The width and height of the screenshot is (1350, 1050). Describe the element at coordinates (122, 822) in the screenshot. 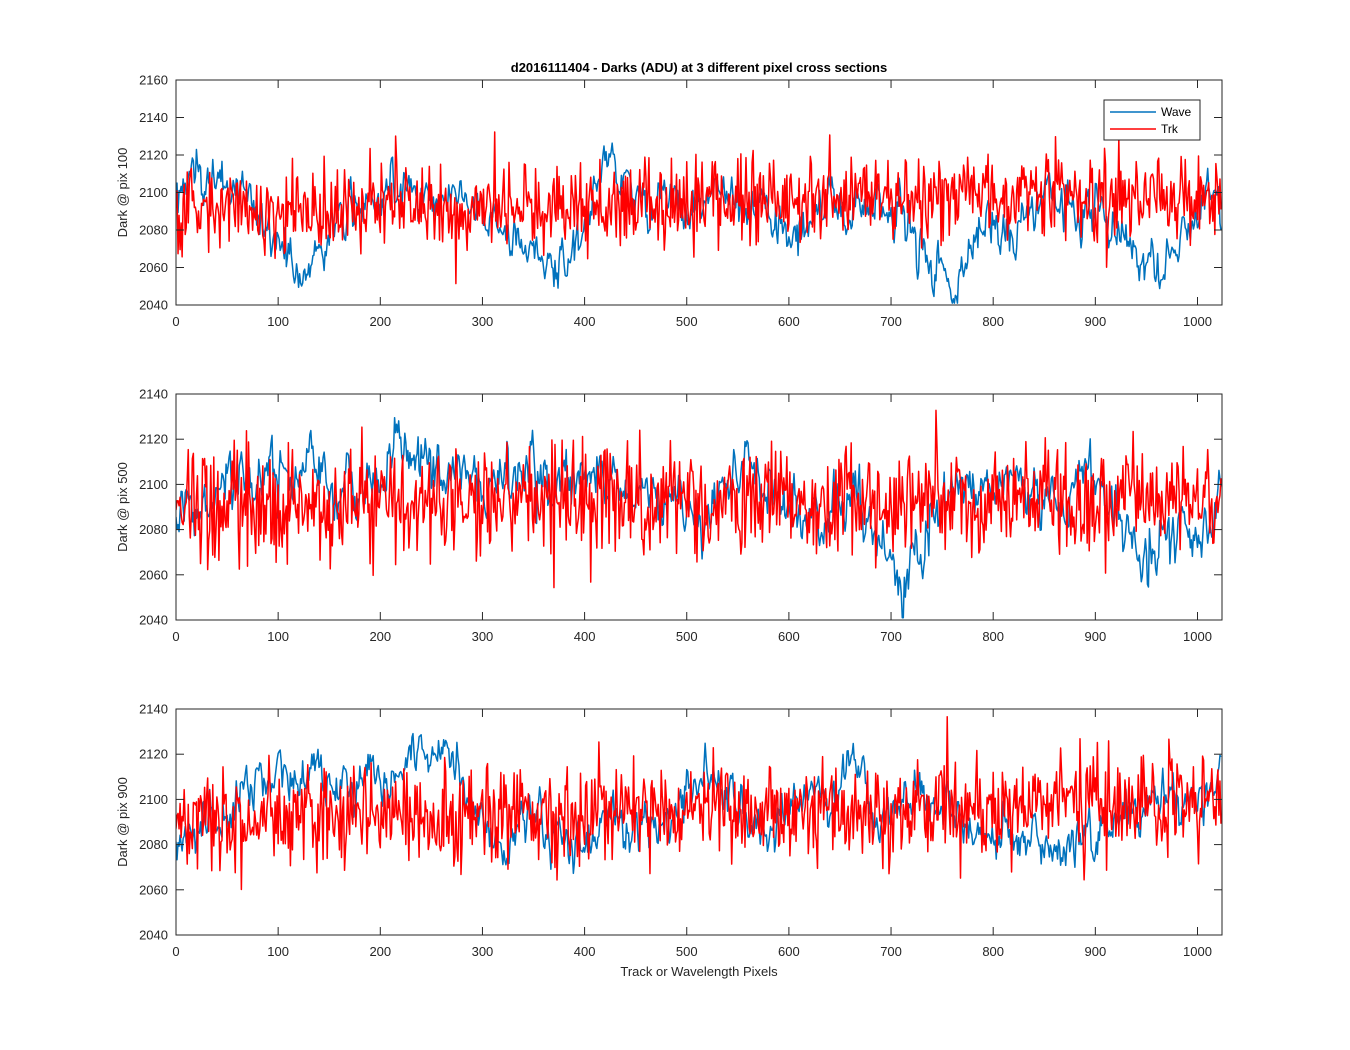

I see `y-axis-label-3: Dark @ pix 900` at that location.